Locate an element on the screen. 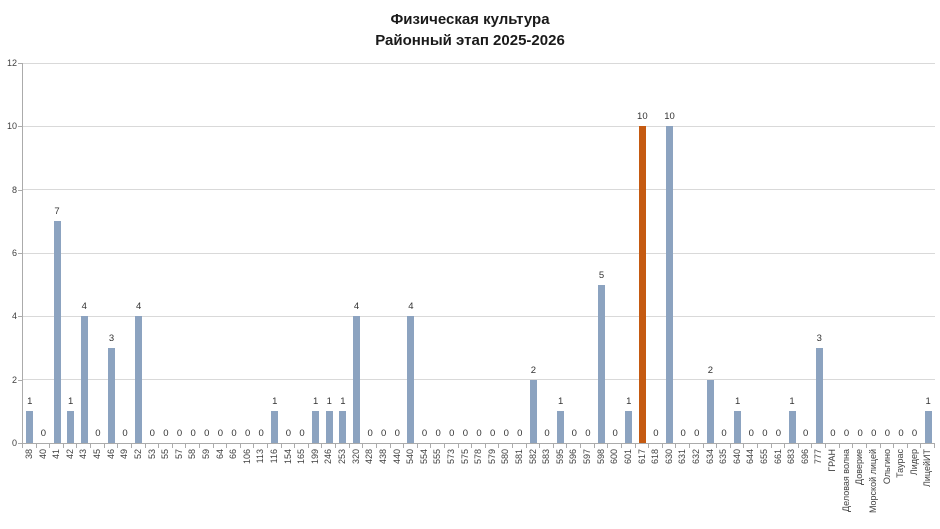 The height and width of the screenshot is (529, 940). x-axis-label: 41 is located at coordinates (56, 454).